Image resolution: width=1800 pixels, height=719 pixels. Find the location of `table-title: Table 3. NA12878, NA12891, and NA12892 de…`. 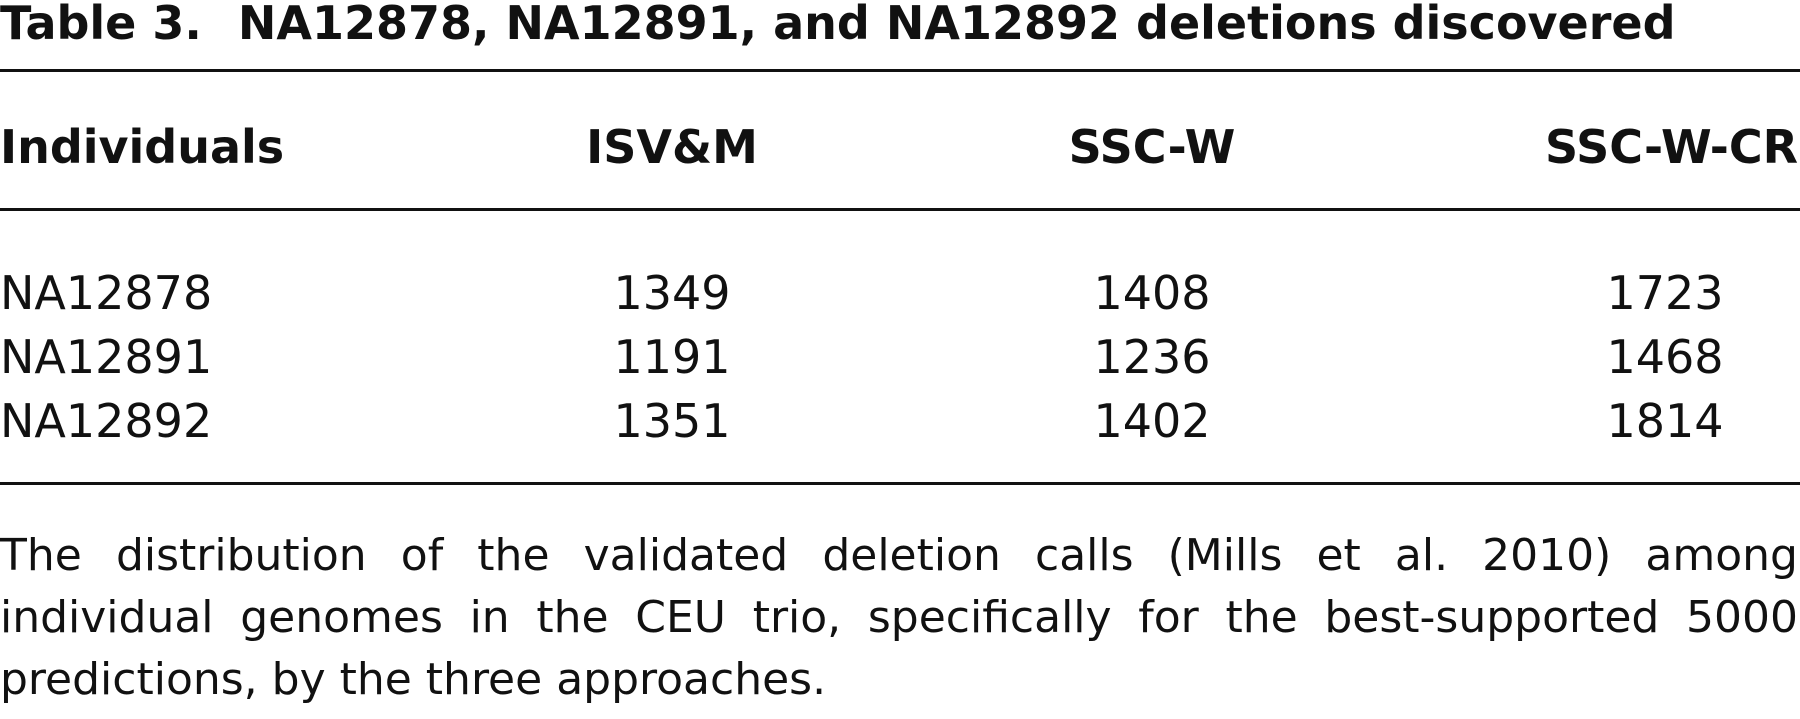

table-title: Table 3. NA12878, NA12891, and NA12892 de… is located at coordinates (838, 23).